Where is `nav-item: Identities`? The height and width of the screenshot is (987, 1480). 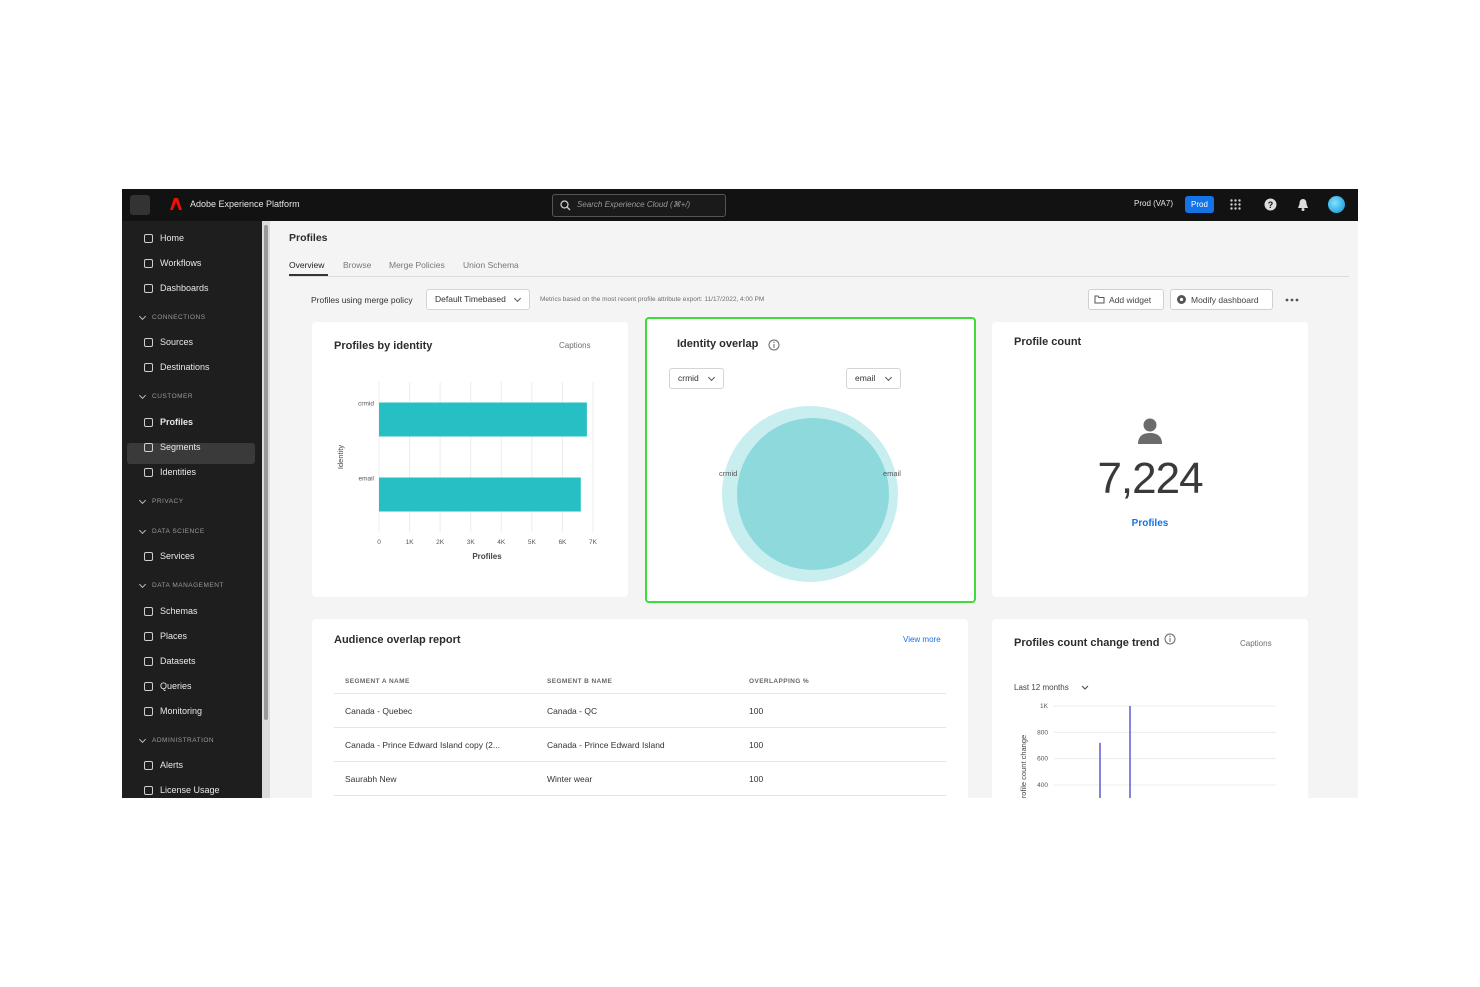
nav-item: Identities is located at coordinates (170, 472).